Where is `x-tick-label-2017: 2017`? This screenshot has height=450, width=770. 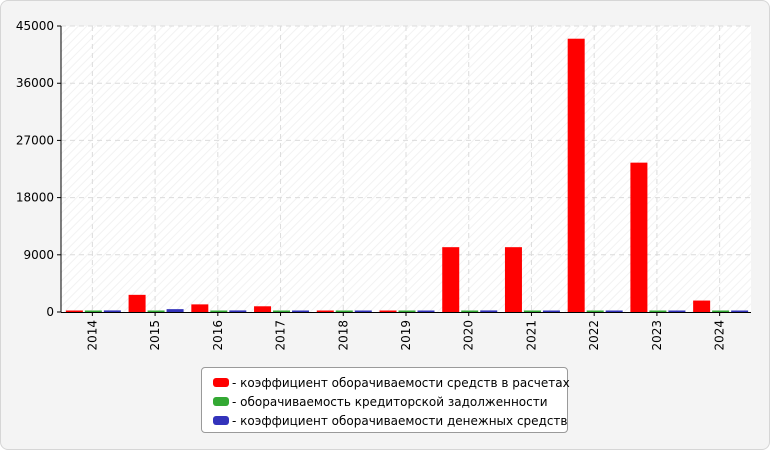 x-tick-label-2017: 2017 is located at coordinates (281, 335).